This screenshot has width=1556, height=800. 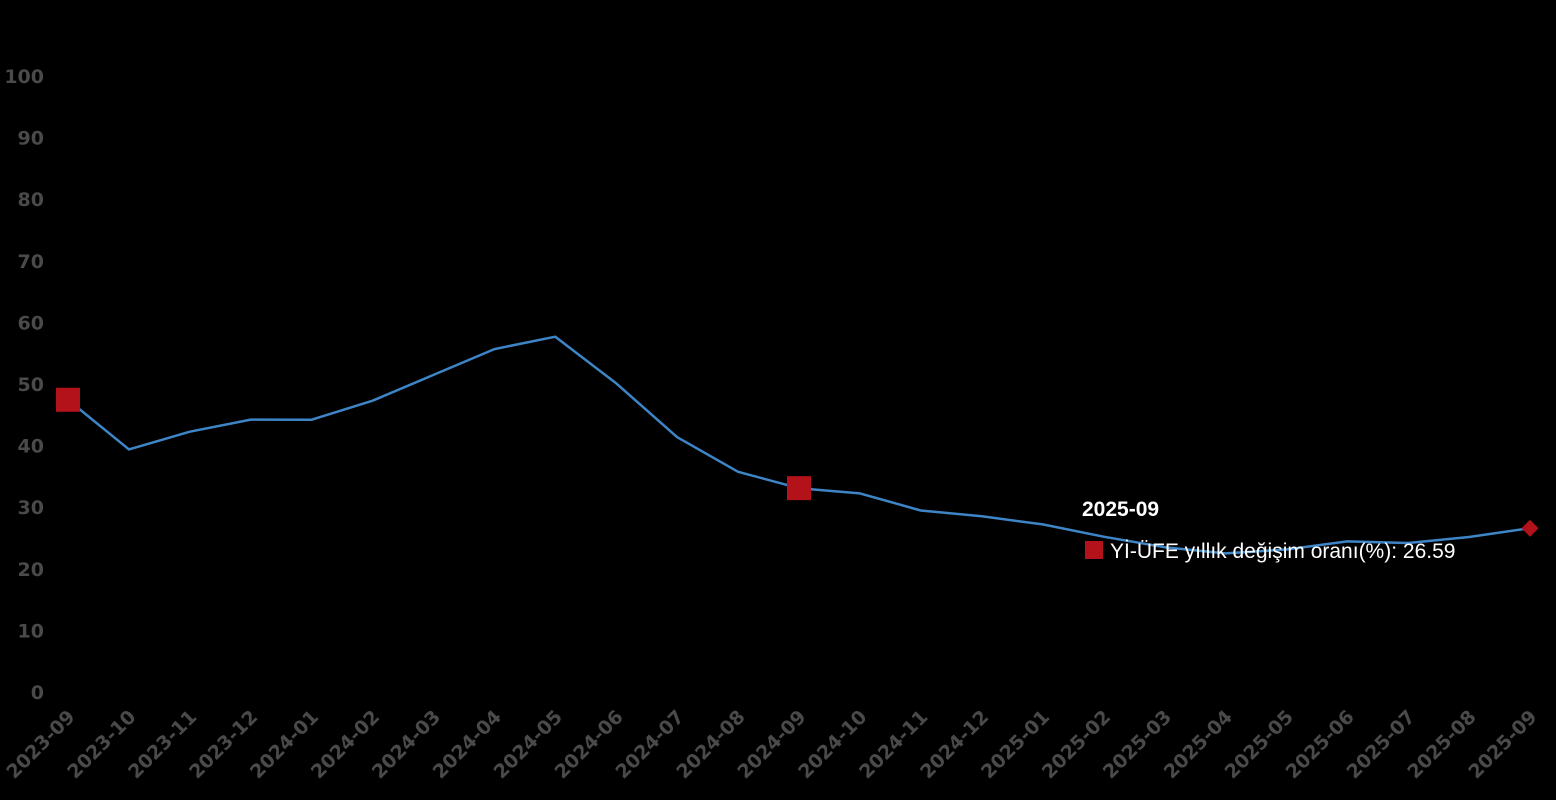 What do you see at coordinates (31, 200) in the screenshot?
I see `y-tick-label: 80` at bounding box center [31, 200].